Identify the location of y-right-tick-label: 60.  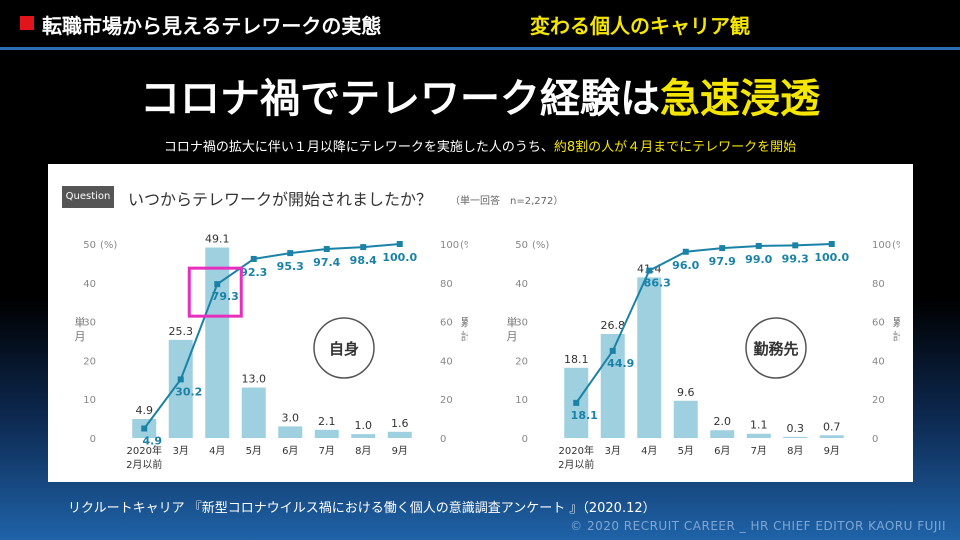
(878, 323).